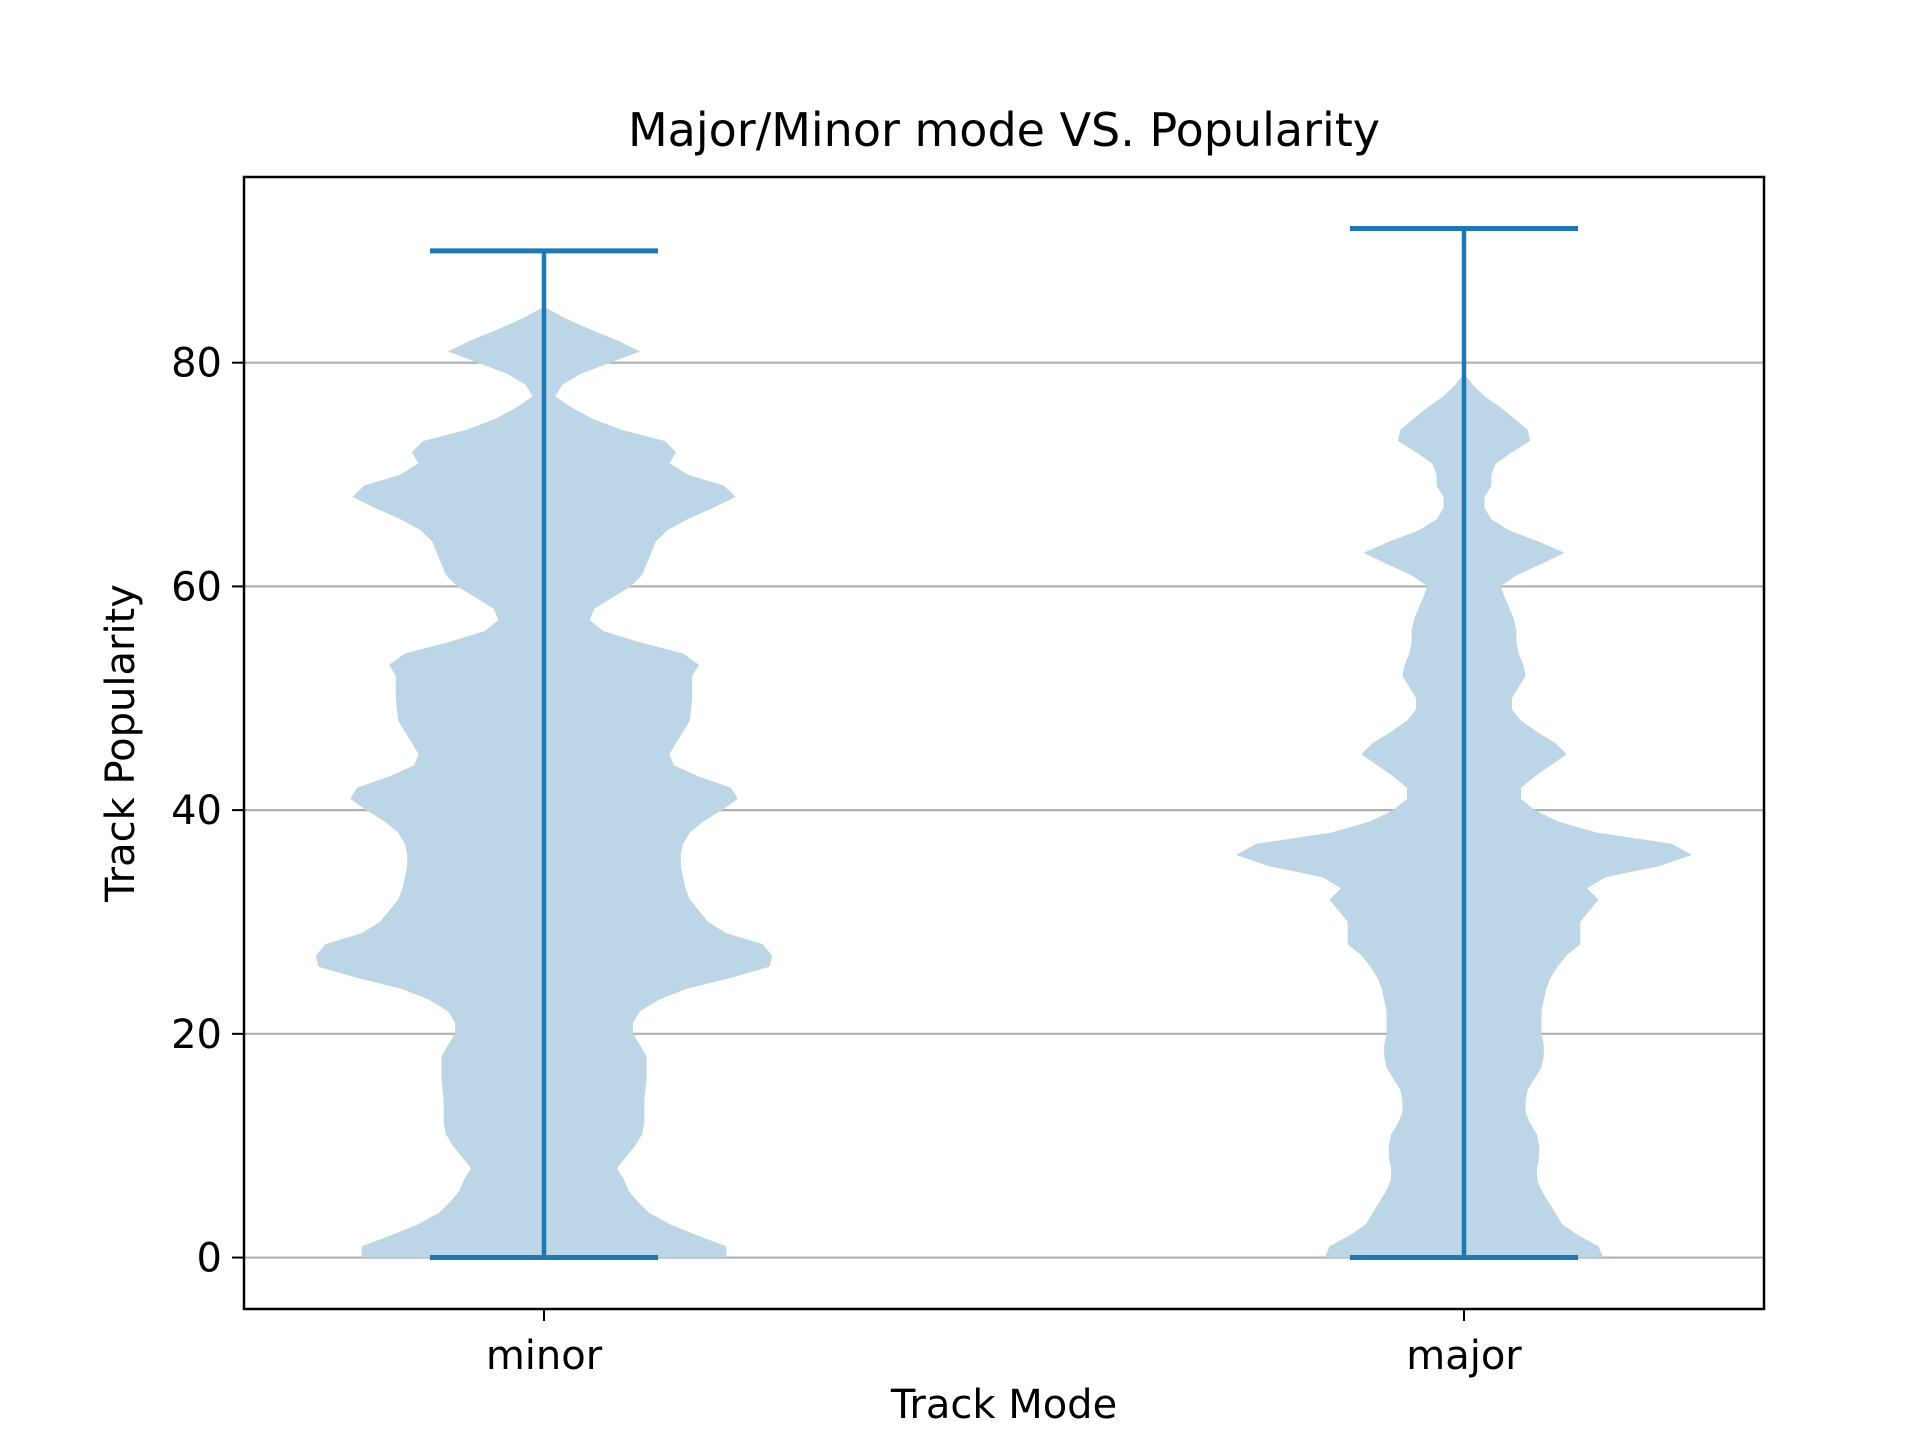 This screenshot has height=1440, width=1920. Describe the element at coordinates (209, 1259) in the screenshot. I see `y-tick-label: 0` at that location.